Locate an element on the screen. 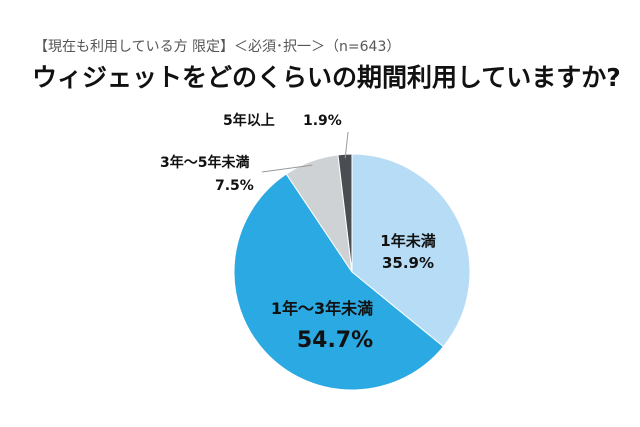 This screenshot has width=640, height=427. chart-title: ウィジェットをどのくらいの期間利用していますか? is located at coordinates (326, 77).